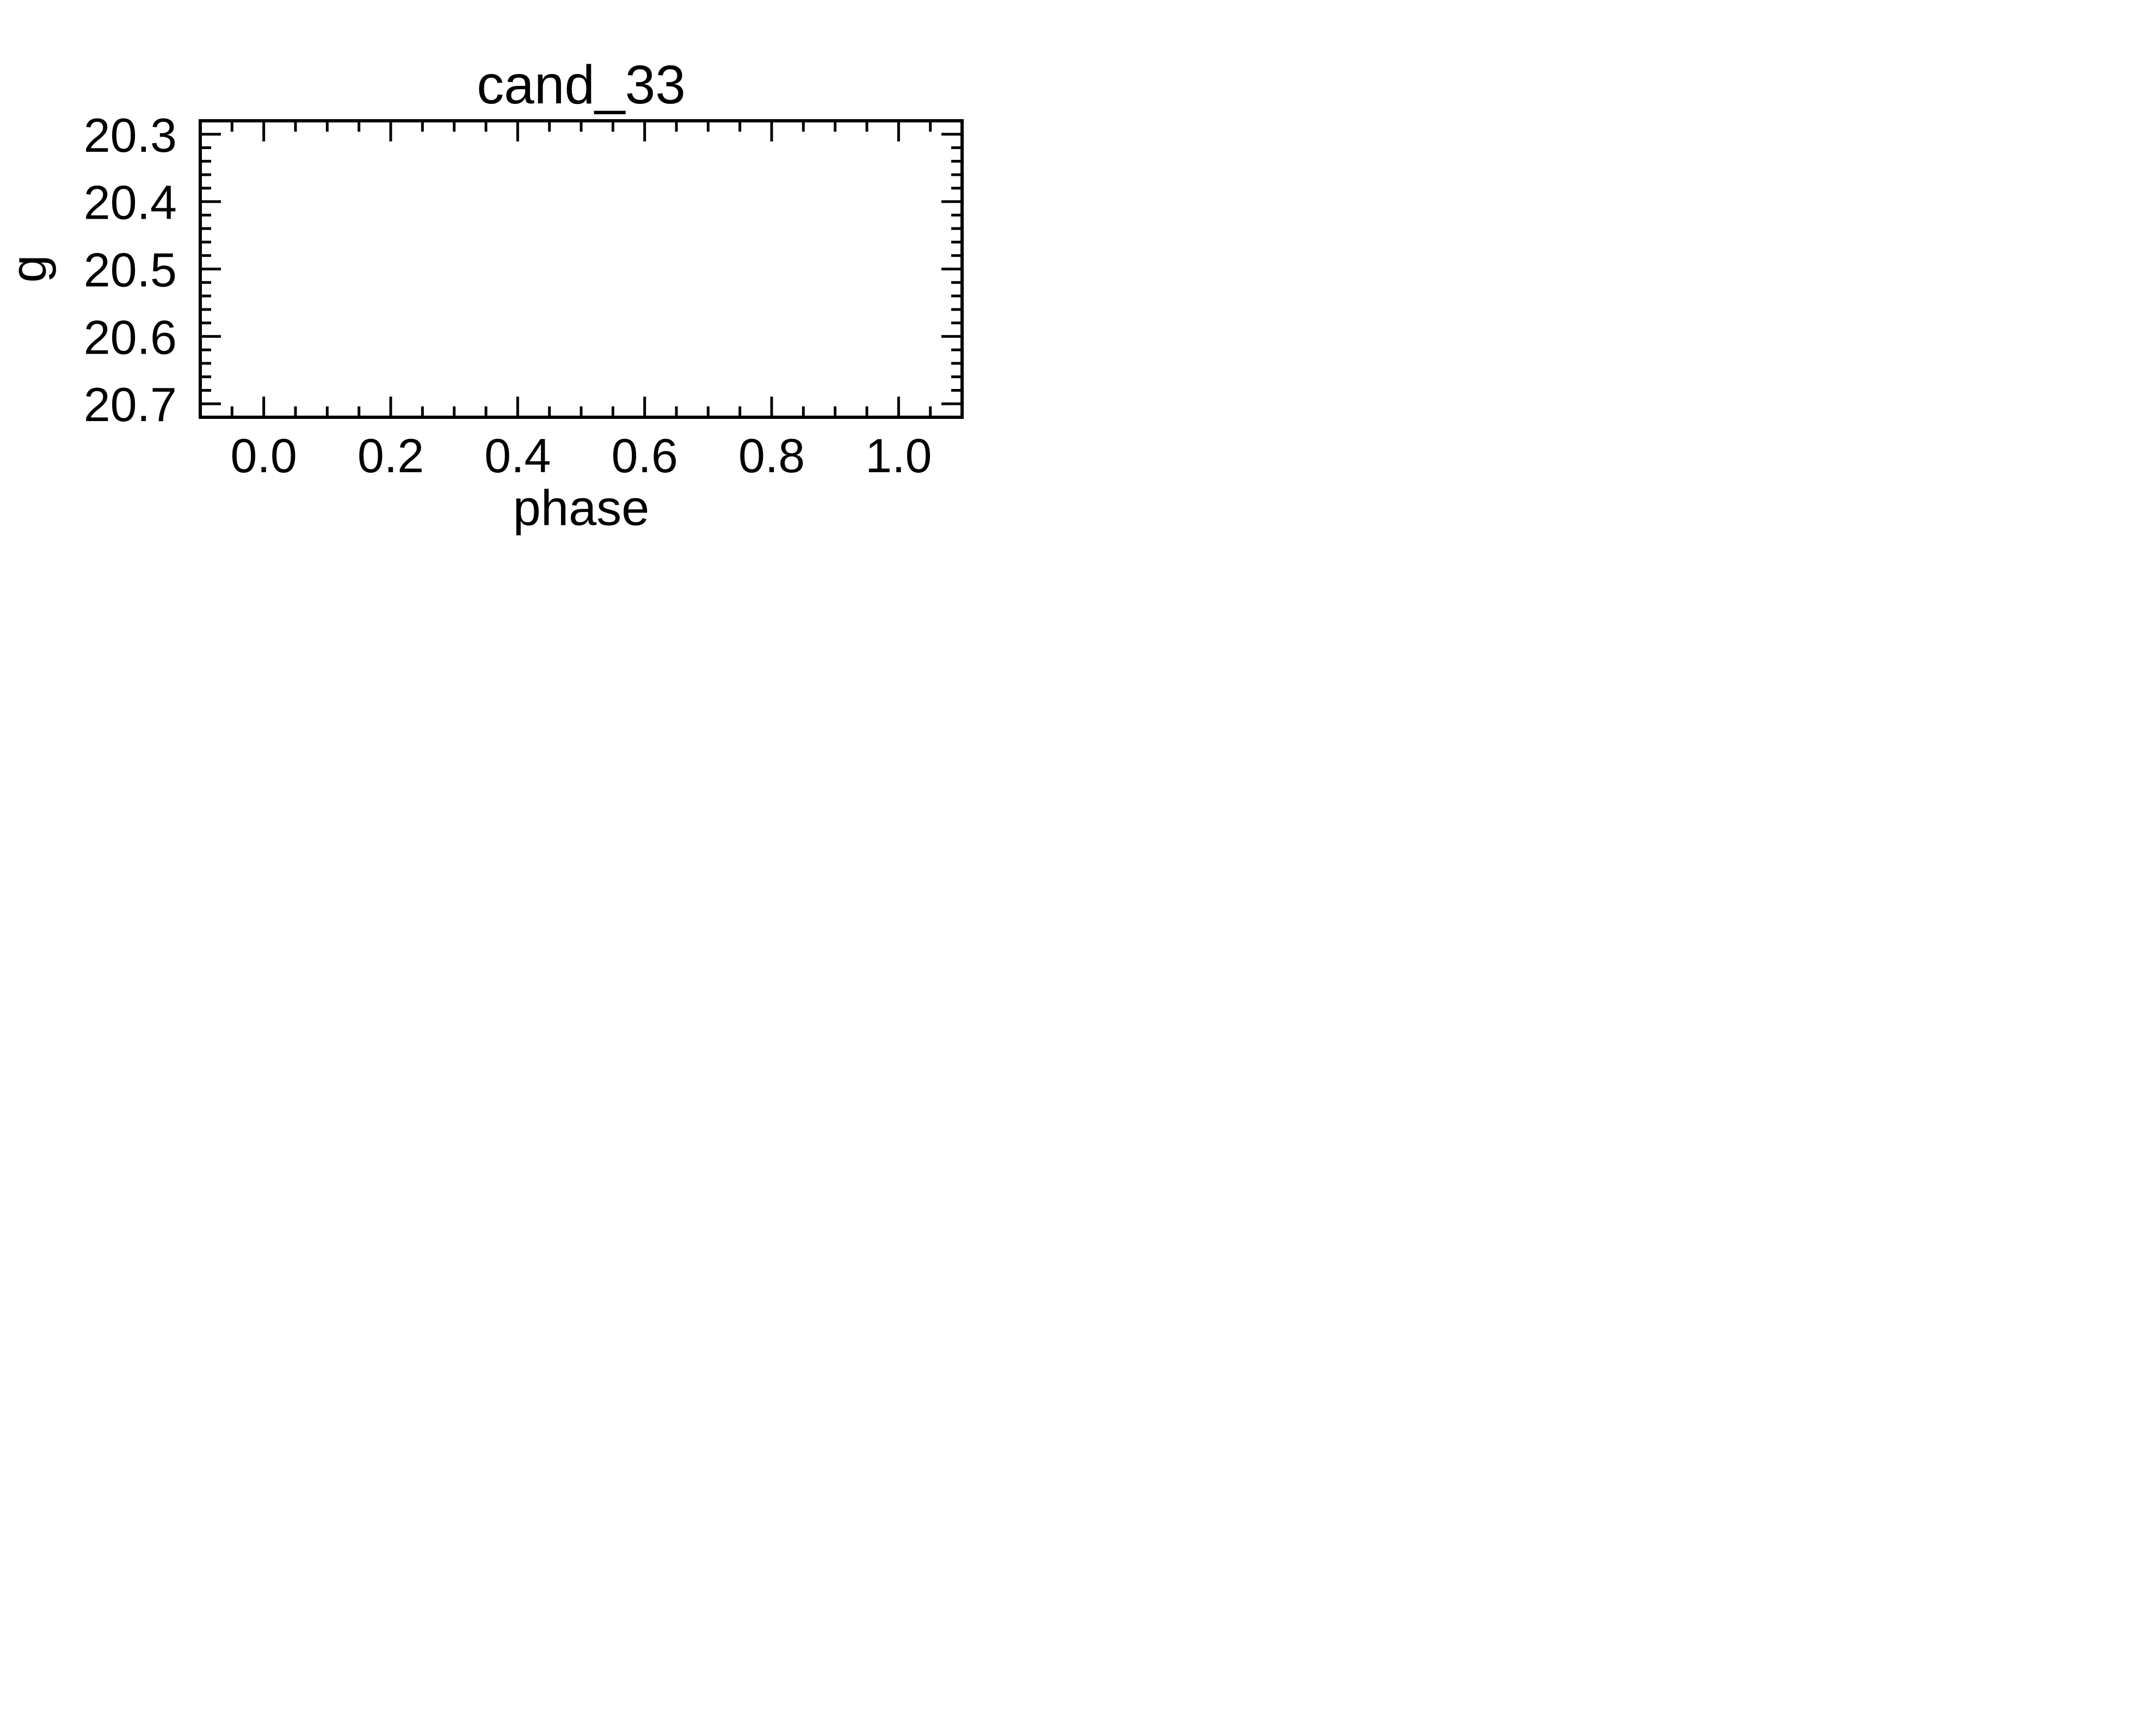  What do you see at coordinates (130, 203) in the screenshot?
I see `y-tick-label: 20.4` at bounding box center [130, 203].